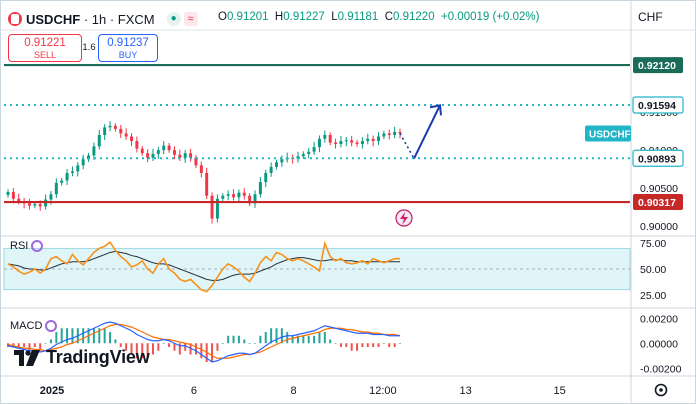 The width and height of the screenshot is (696, 404). Describe the element at coordinates (659, 344) in the screenshot. I see `macd-tick: 0.00000` at that location.